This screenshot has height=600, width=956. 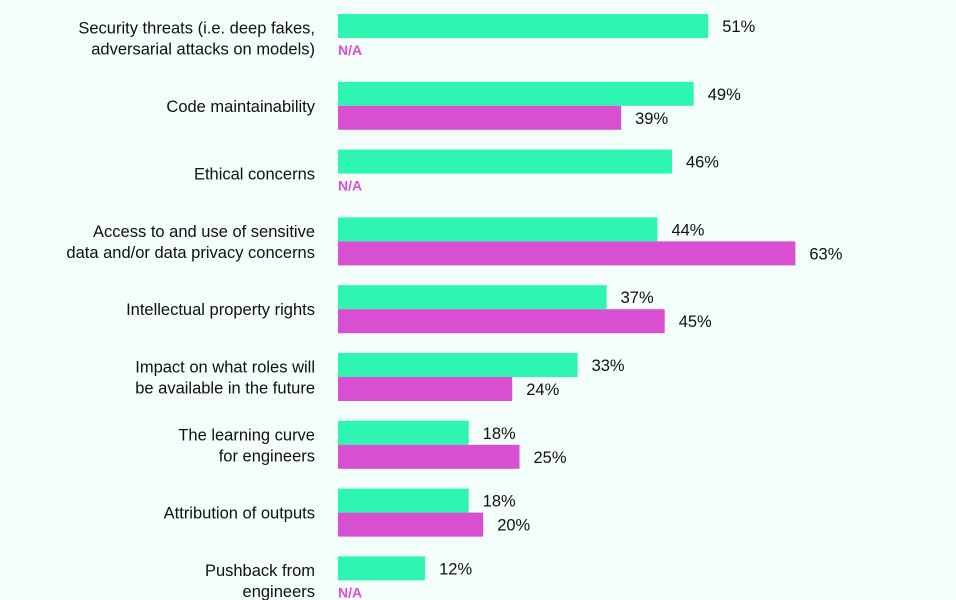 What do you see at coordinates (702, 163) in the screenshot?
I see `value-label: 46%` at bounding box center [702, 163].